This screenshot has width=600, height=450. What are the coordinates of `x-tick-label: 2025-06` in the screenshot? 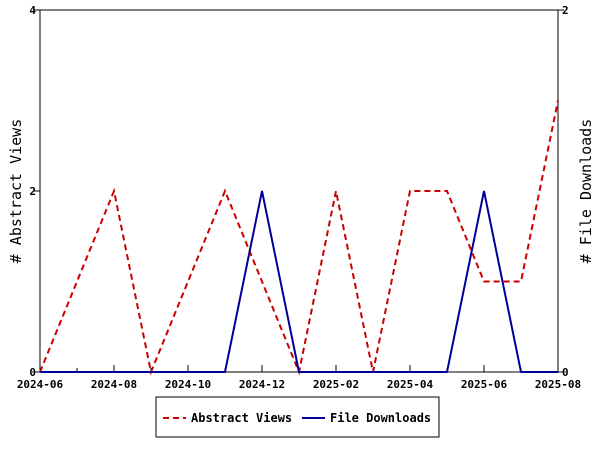 It's located at (484, 384).